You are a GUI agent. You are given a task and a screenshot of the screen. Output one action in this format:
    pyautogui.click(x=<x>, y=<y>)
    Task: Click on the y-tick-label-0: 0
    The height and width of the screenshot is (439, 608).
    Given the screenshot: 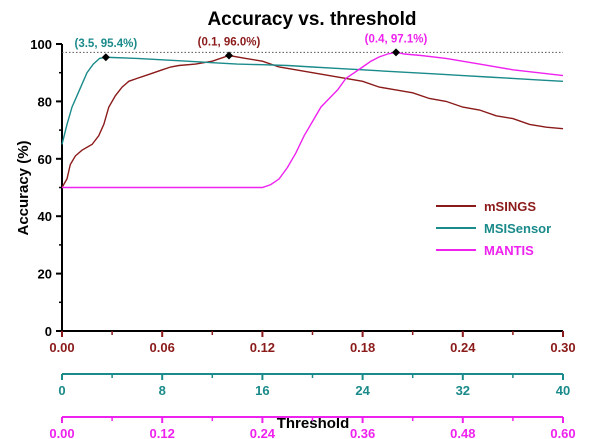 What is the action you would take?
    pyautogui.click(x=48, y=331)
    